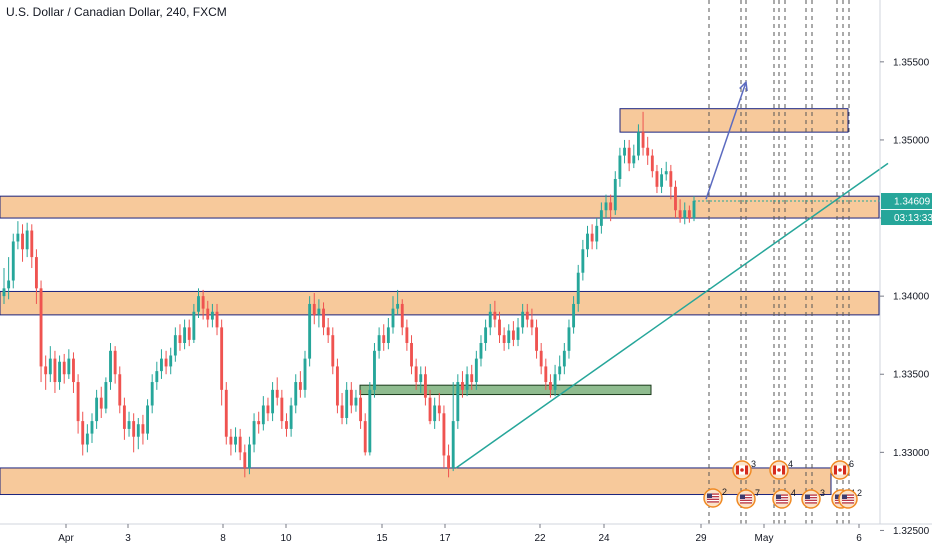  Describe the element at coordinates (822, 493) in the screenshot. I see `event-count-label: 3` at that location.